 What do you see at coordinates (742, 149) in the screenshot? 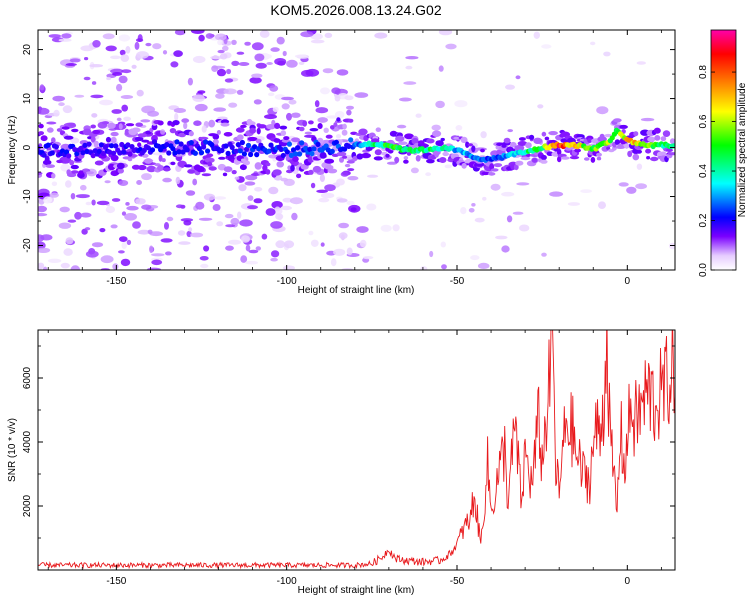
I see `colorbar-label: Normalized spectral amplitude` at bounding box center [742, 149].